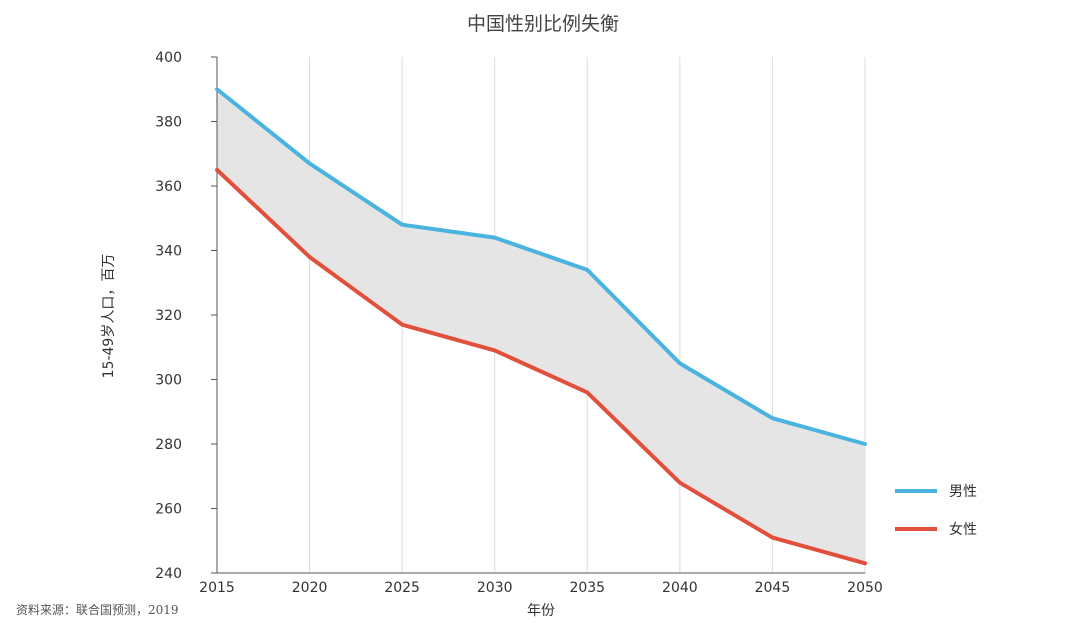 The height and width of the screenshot is (623, 1080). What do you see at coordinates (495, 588) in the screenshot?
I see `x-tick-label: 2030` at bounding box center [495, 588].